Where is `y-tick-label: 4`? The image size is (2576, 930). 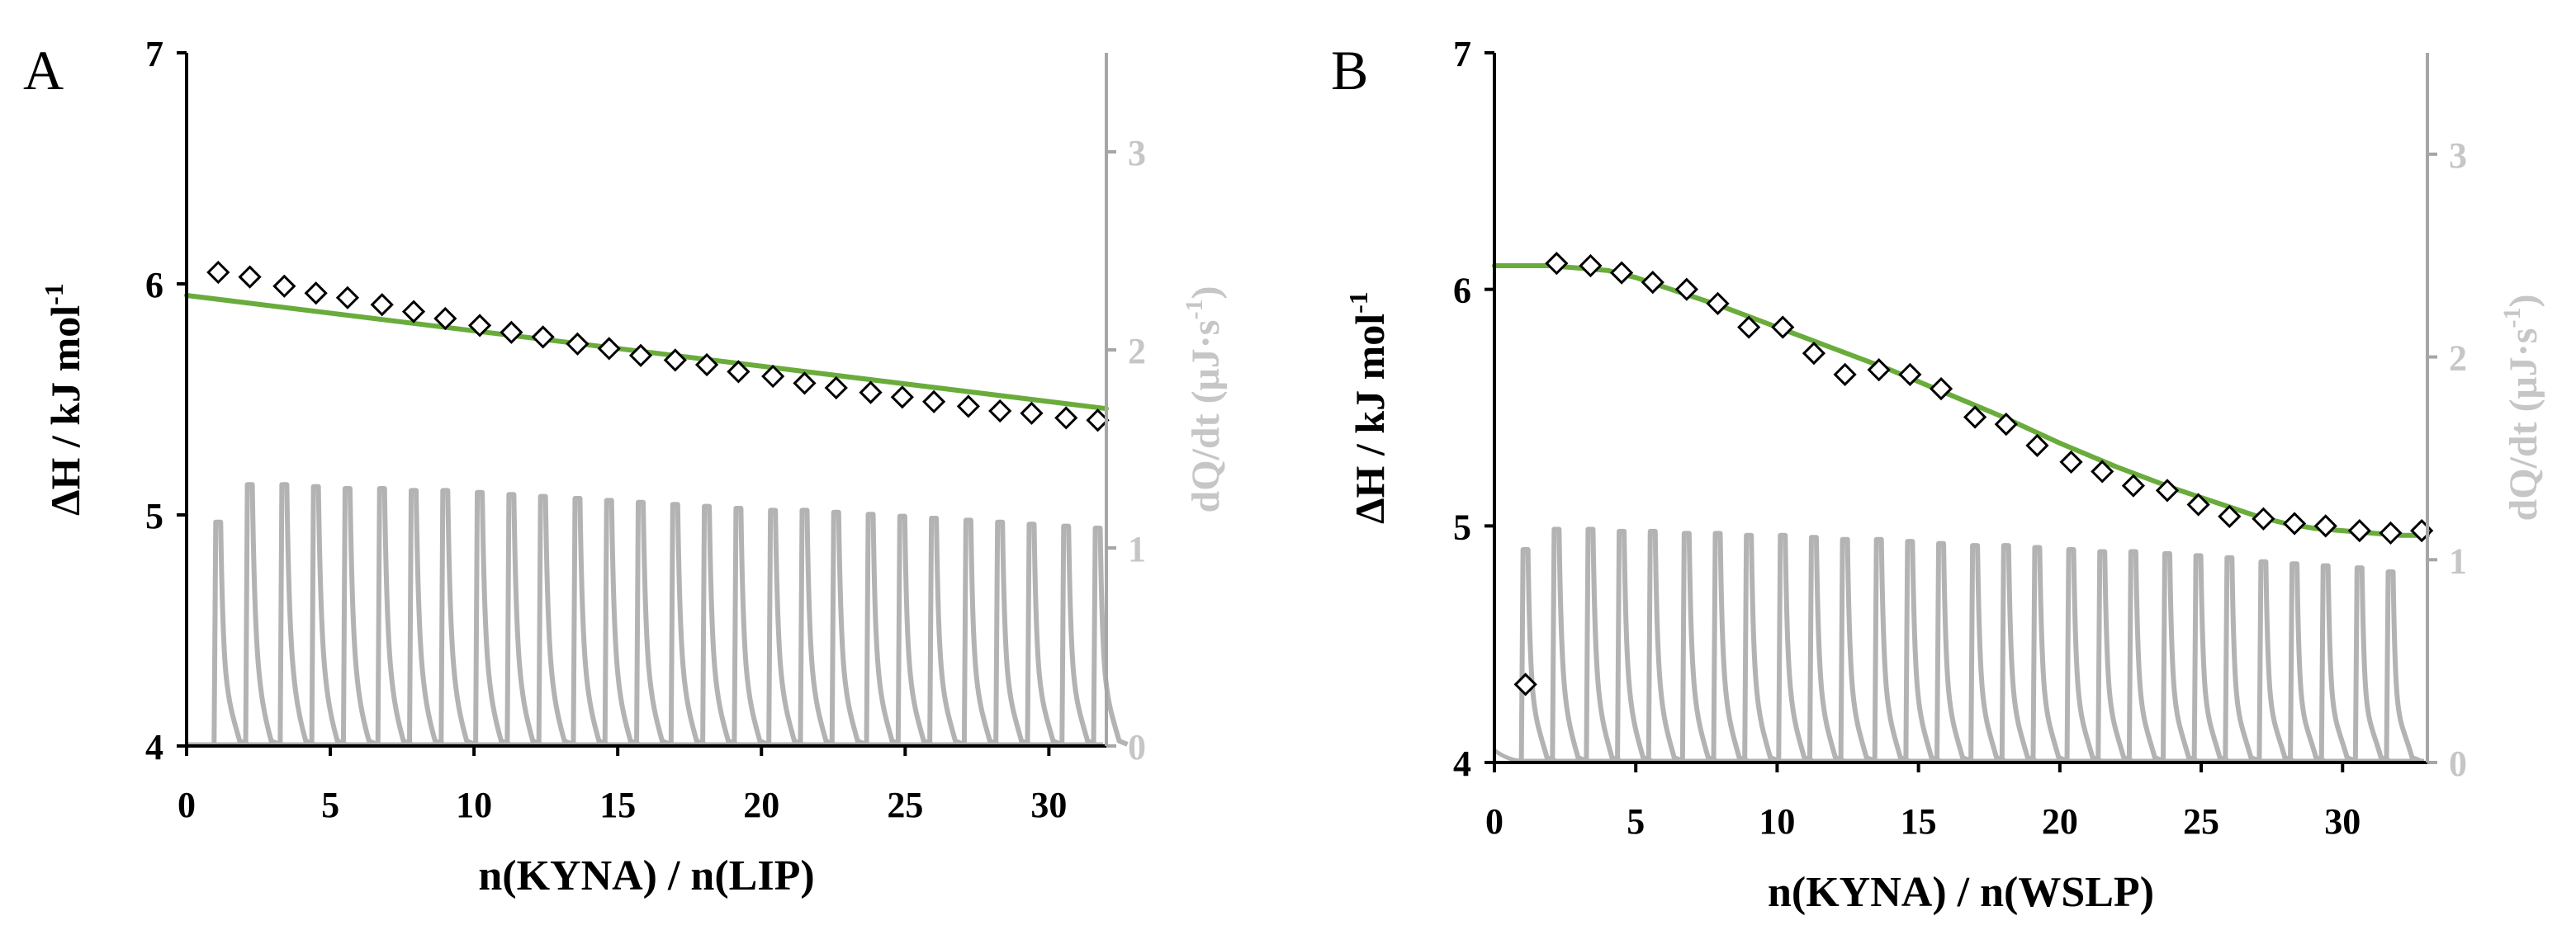 y-tick-label: 4 is located at coordinates (1462, 764).